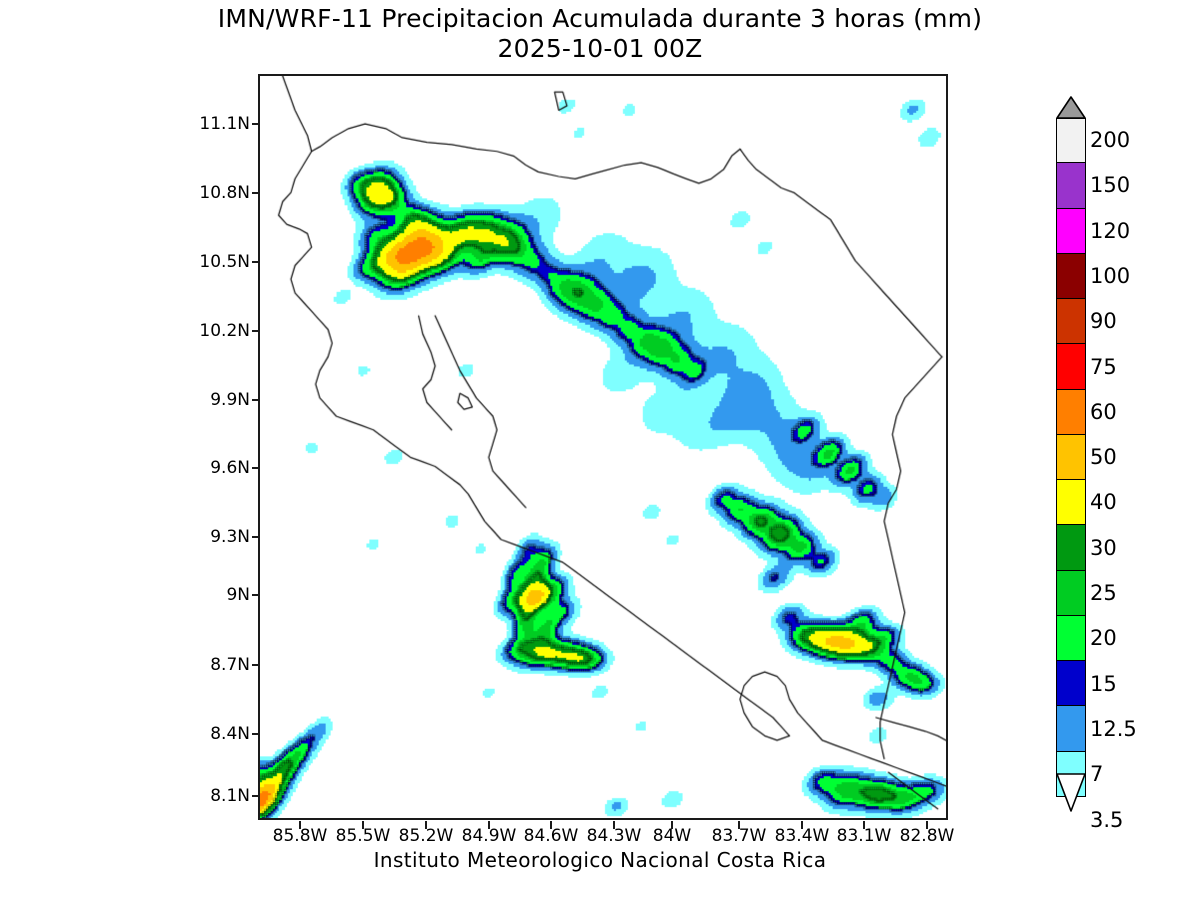 The width and height of the screenshot is (1200, 900). What do you see at coordinates (238, 595) in the screenshot?
I see `latitude-tick-label: 9N` at bounding box center [238, 595].